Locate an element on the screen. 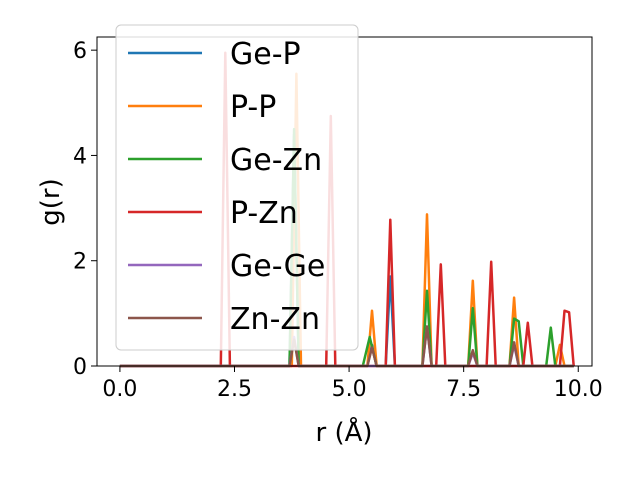 Image resolution: width=640 pixels, height=480 pixels. legend-label: P-Zn is located at coordinates (264, 213).